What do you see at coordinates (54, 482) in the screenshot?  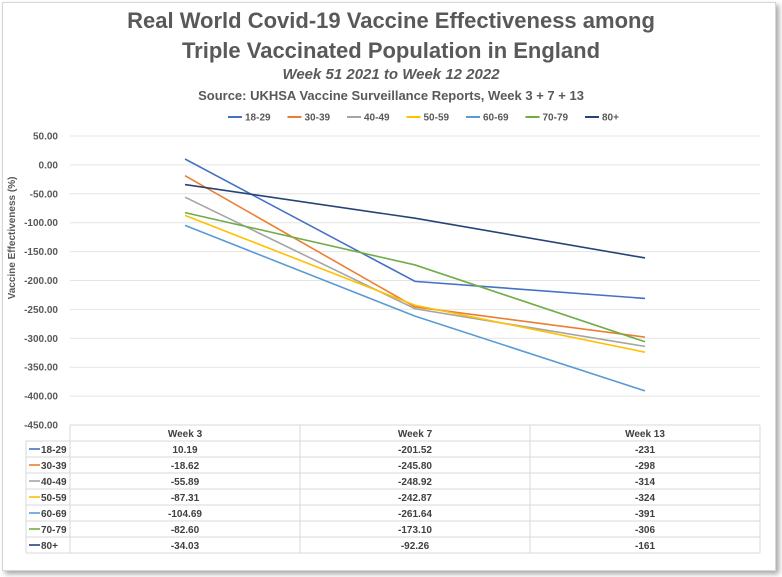 I see `table-series-name: 40-49` at bounding box center [54, 482].